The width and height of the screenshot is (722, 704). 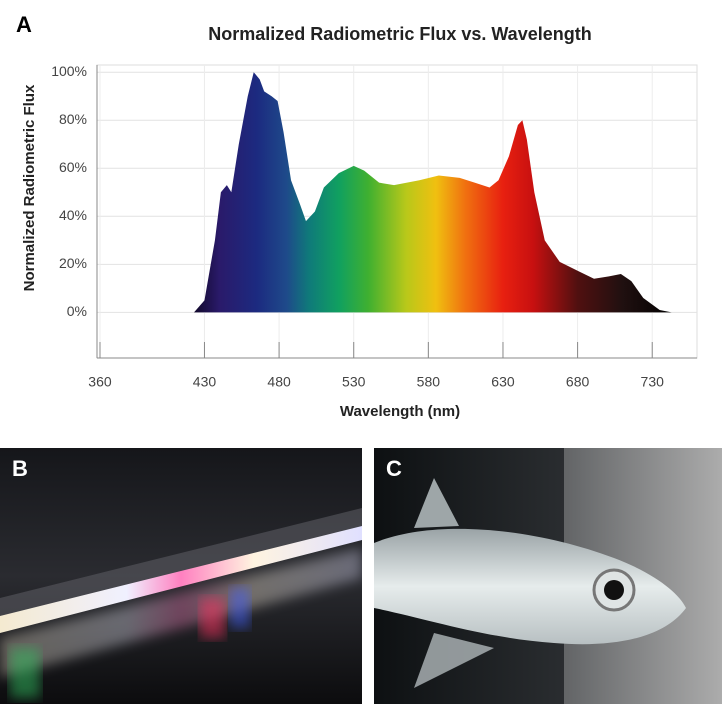 I want to click on x-tick-label: 630, so click(x=503, y=382).